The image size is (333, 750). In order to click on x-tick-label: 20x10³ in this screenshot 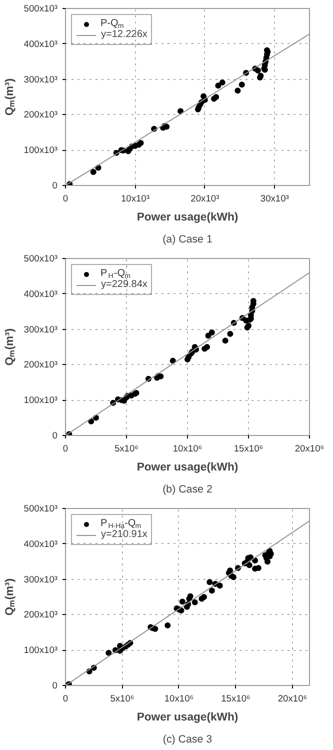, I will do `click(205, 199)`.